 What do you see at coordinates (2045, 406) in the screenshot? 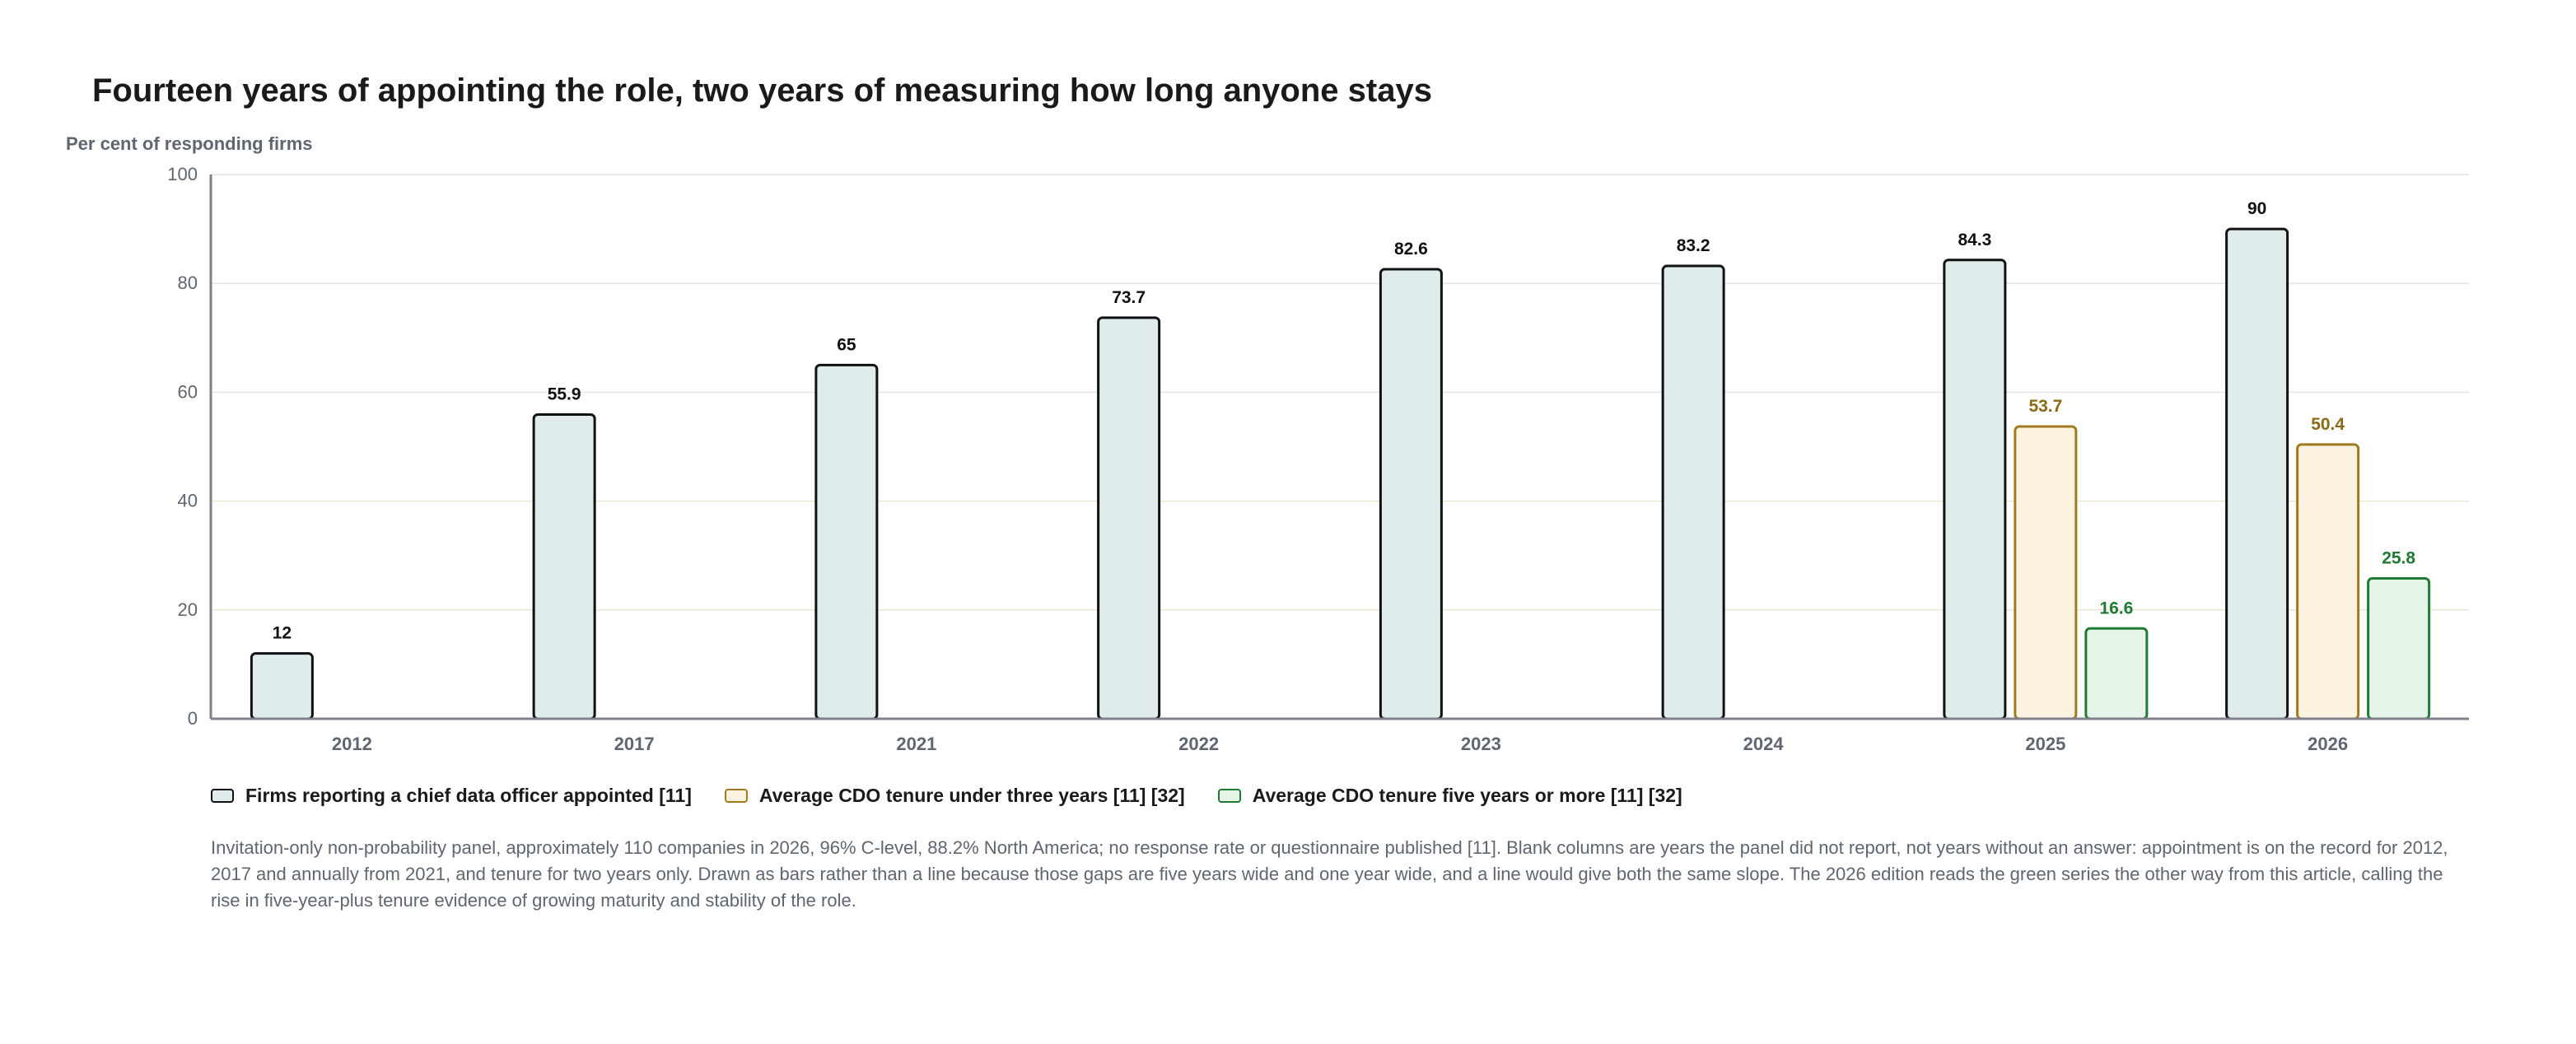
I see `data-label: 53.7` at bounding box center [2045, 406].